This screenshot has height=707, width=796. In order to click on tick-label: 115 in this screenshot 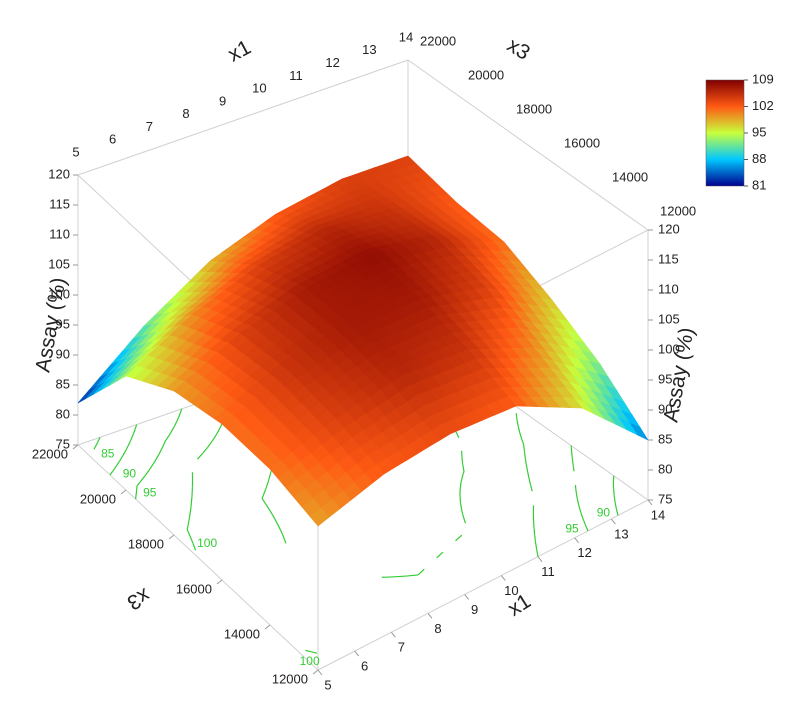, I will do `click(59, 203)`.